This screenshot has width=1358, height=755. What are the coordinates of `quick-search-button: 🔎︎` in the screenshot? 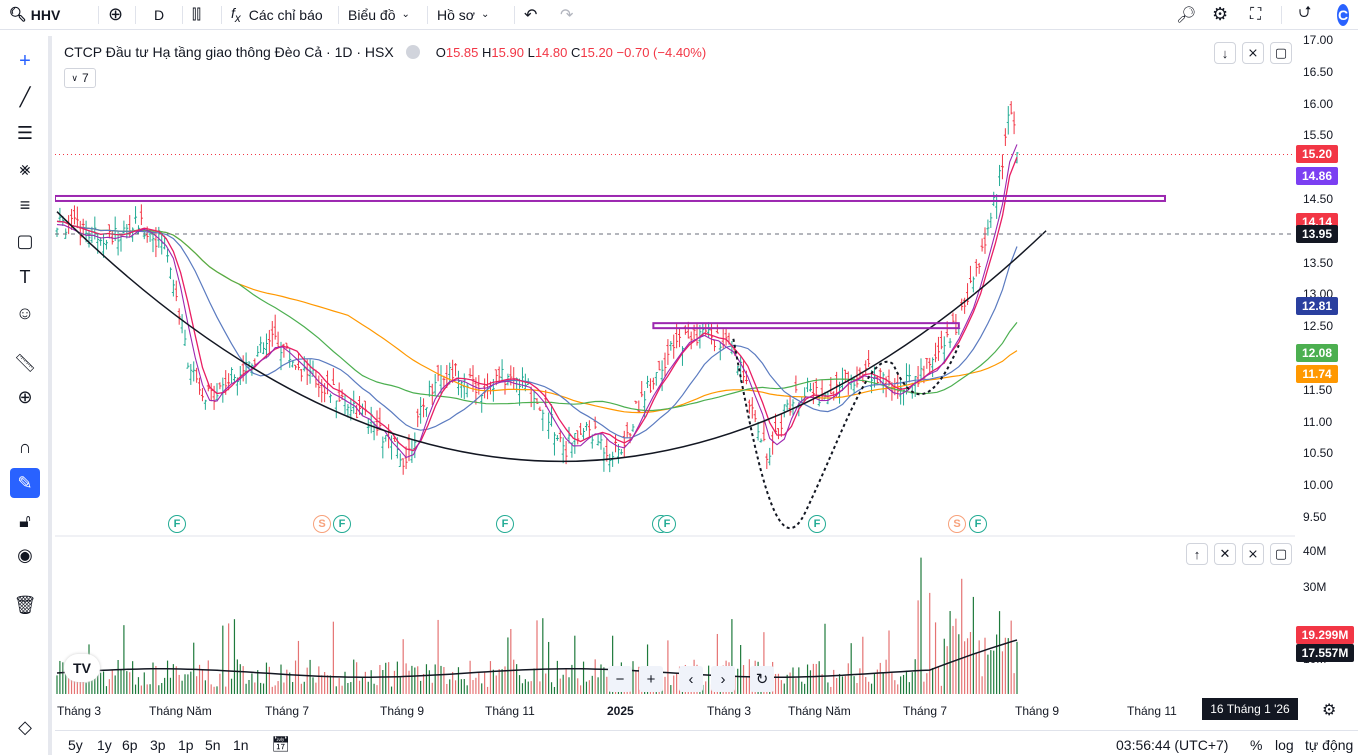 It's located at (1185, 15).